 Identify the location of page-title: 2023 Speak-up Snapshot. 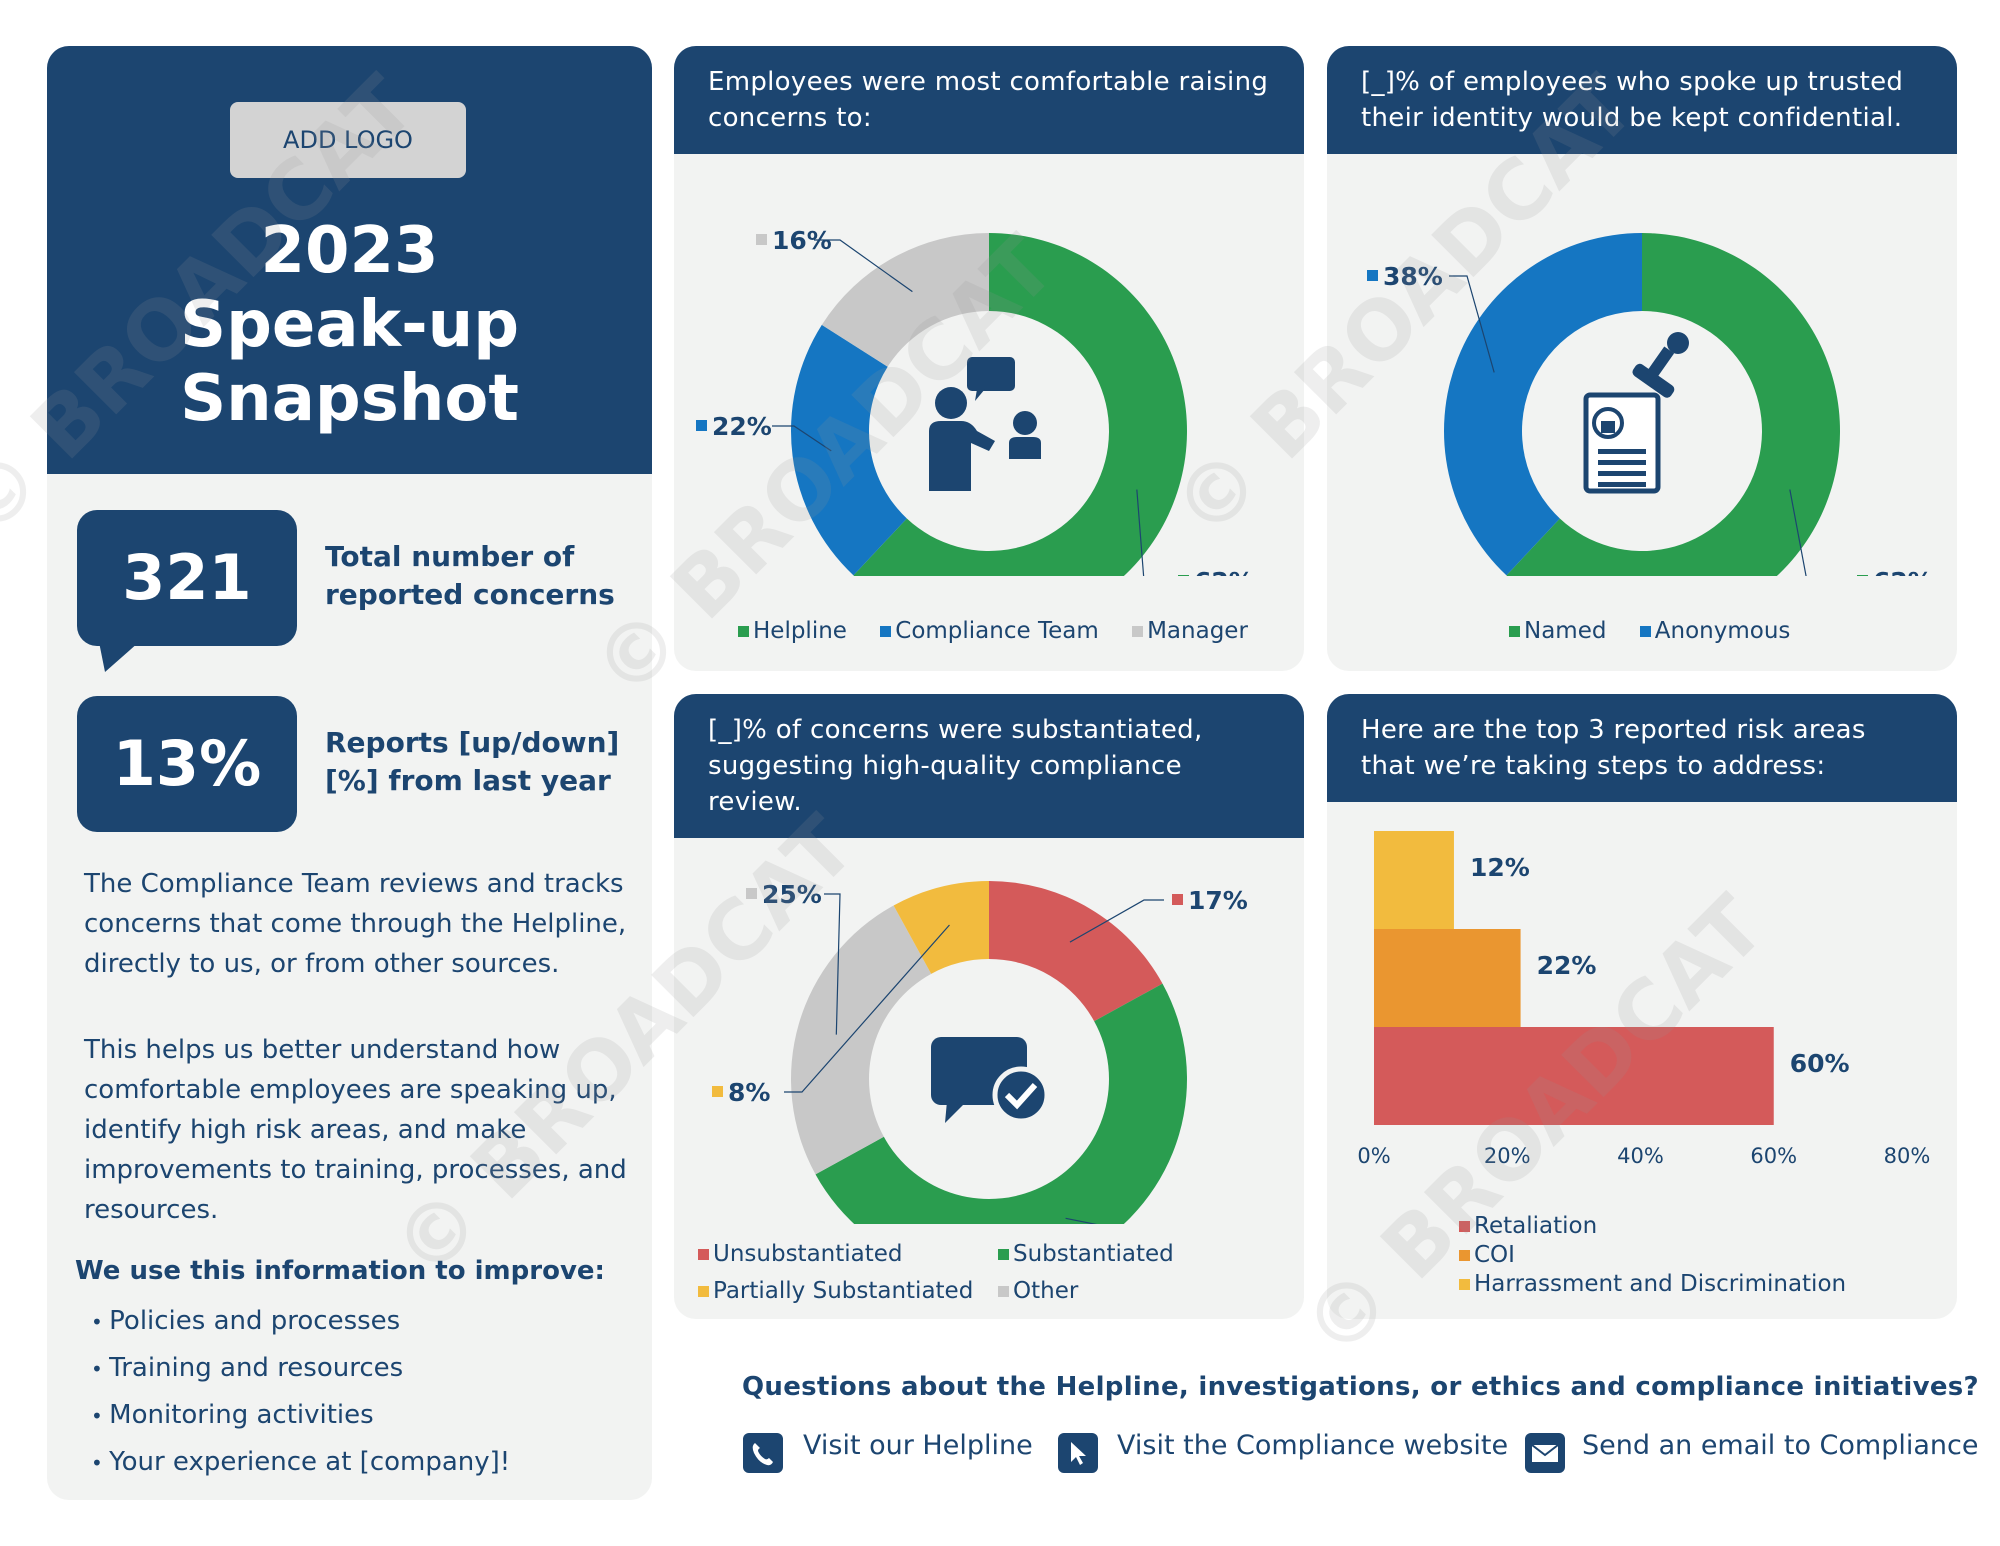
(349, 325).